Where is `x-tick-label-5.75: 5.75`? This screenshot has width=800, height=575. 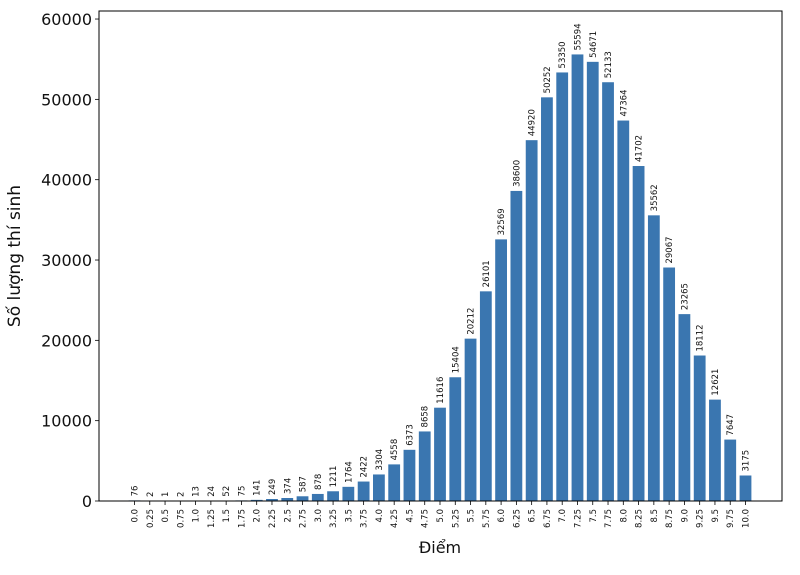
x-tick-label-5.75: 5.75 is located at coordinates (487, 518).